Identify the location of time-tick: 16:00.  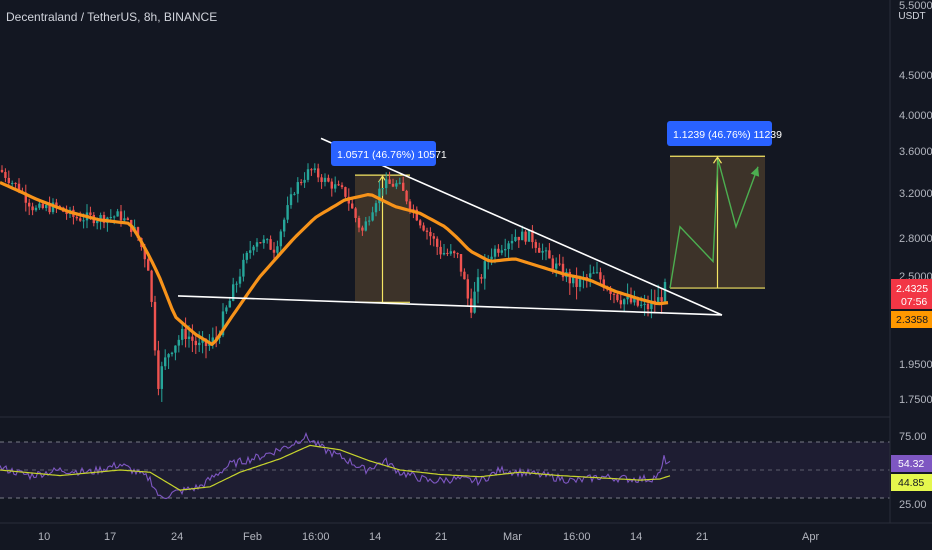
(316, 537).